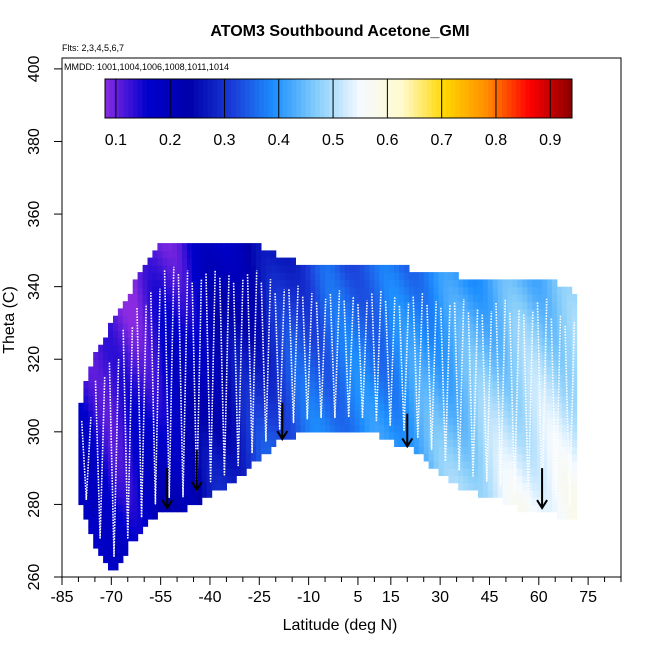 The image size is (650, 650). I want to click on colorbar-tick-label: 0.2, so click(170, 140).